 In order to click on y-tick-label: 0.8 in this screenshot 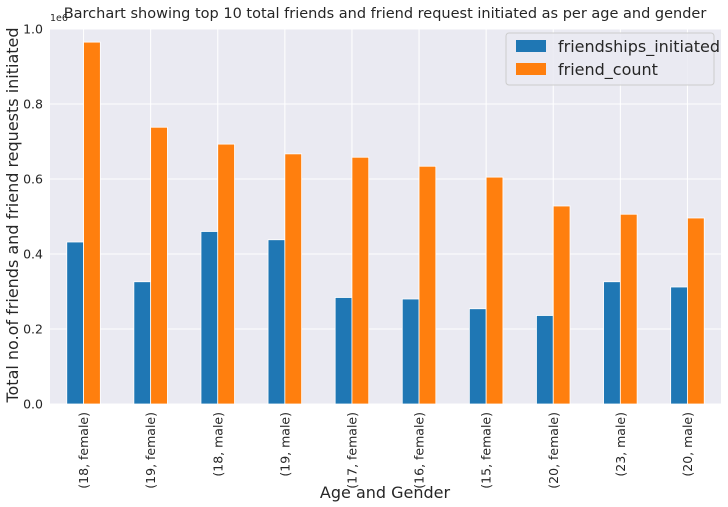, I will do `click(33, 104)`.